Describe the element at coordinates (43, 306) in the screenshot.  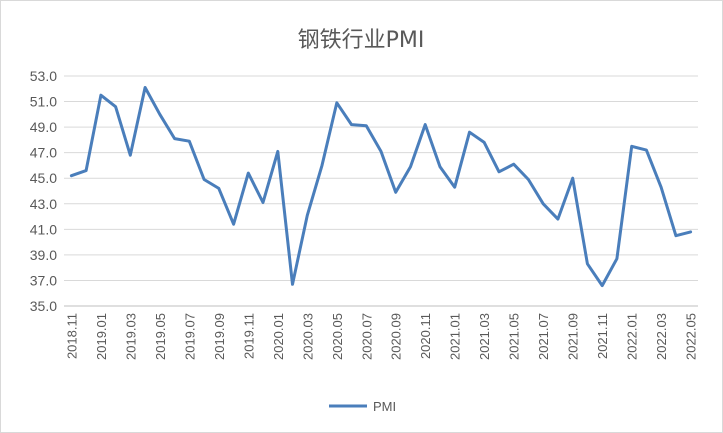
I see `y-tick-label: 35.0` at that location.